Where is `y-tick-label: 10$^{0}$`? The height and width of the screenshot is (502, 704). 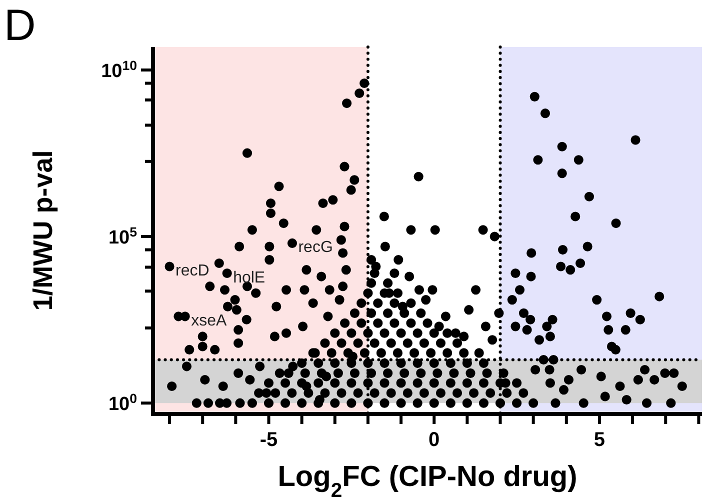
y-tick-label: 10$^{0}$ is located at coordinates (122, 403).